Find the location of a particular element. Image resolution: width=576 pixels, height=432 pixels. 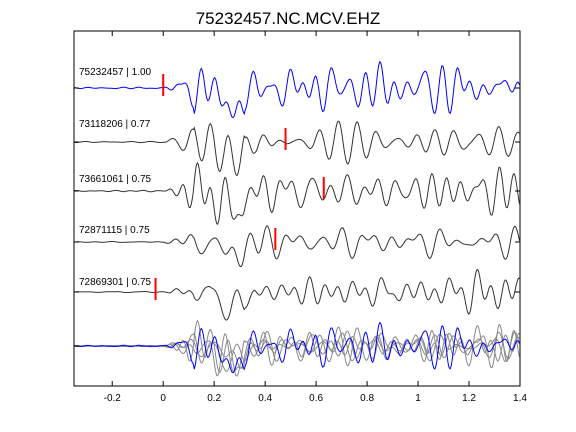

chart-title: 75232457.NC.MCV.EHZ is located at coordinates (288, 18).